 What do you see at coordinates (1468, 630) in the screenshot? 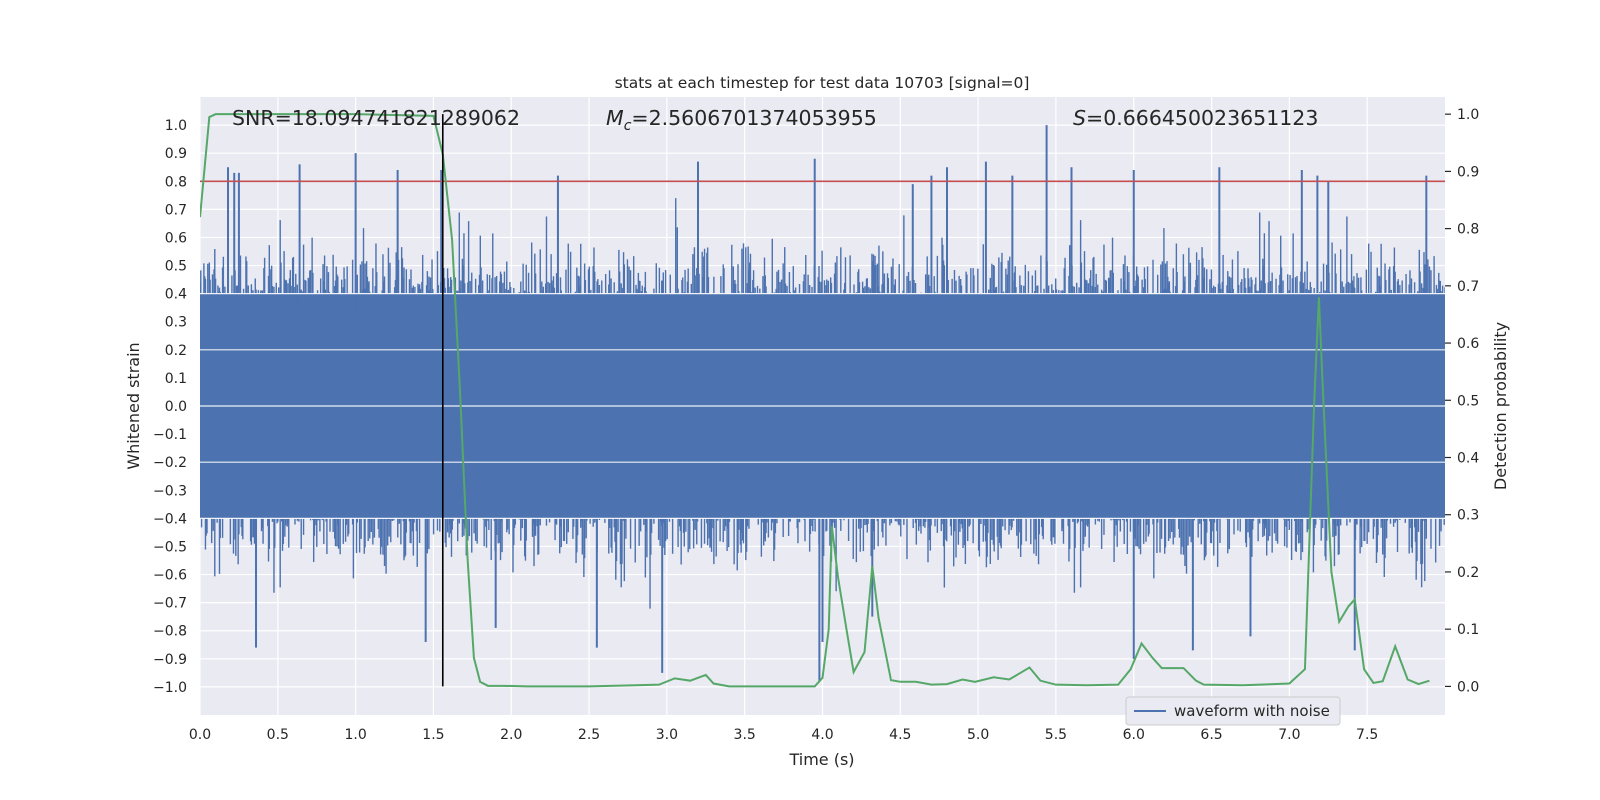
I see `right-y-tick-label: 0.1` at bounding box center [1468, 630].